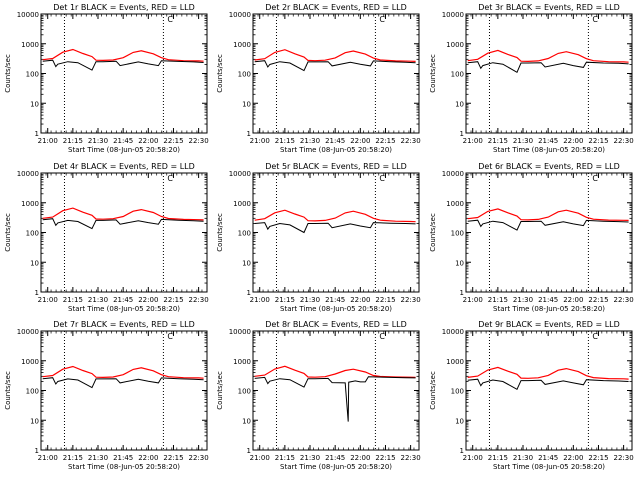 This screenshot has height=480, width=640. Describe the element at coordinates (549, 324) in the screenshot. I see `panel-title: Det 9r BLACK = Events, RED = LLD` at that location.